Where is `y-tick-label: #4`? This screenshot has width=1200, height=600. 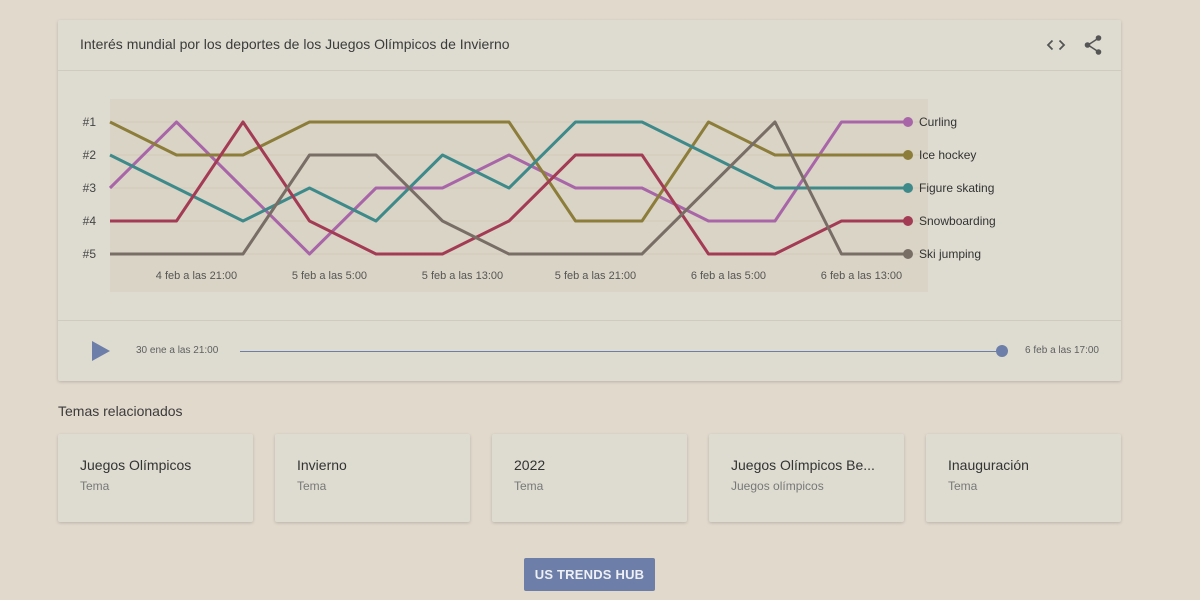
y-tick-label: #4 is located at coordinates (90, 221).